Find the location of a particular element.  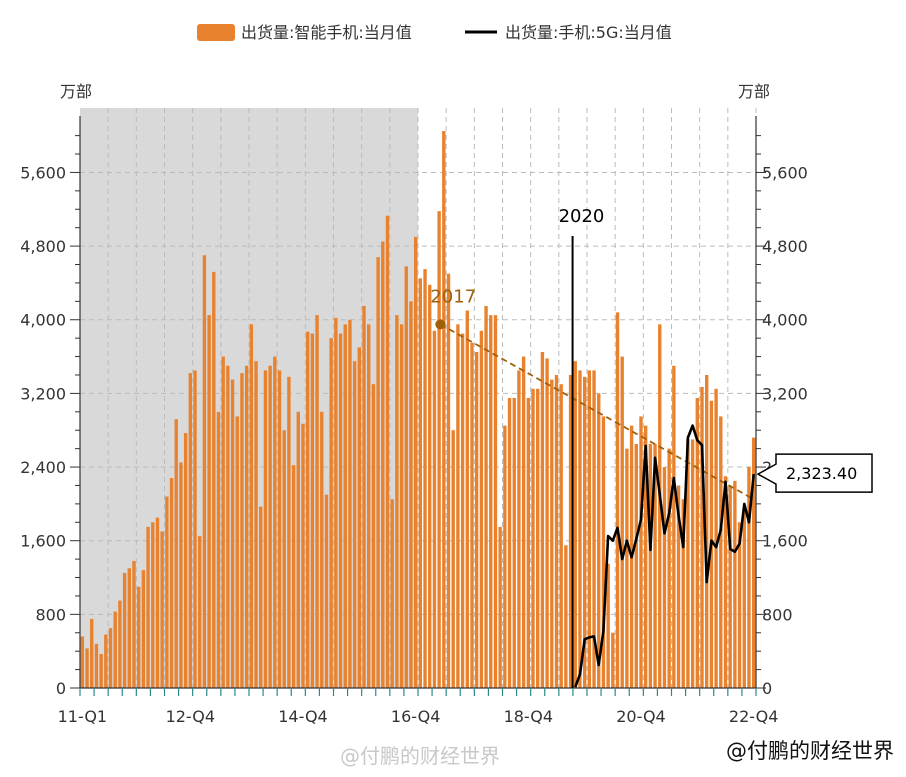

y-tick-label-left: 3,200 is located at coordinates (43, 393).